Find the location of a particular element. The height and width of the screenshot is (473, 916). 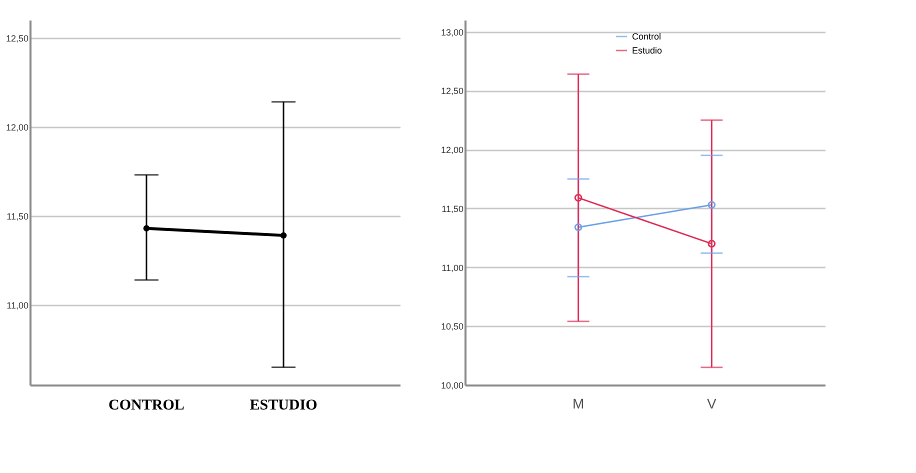

y-tick-label: 10,50 is located at coordinates (452, 327).